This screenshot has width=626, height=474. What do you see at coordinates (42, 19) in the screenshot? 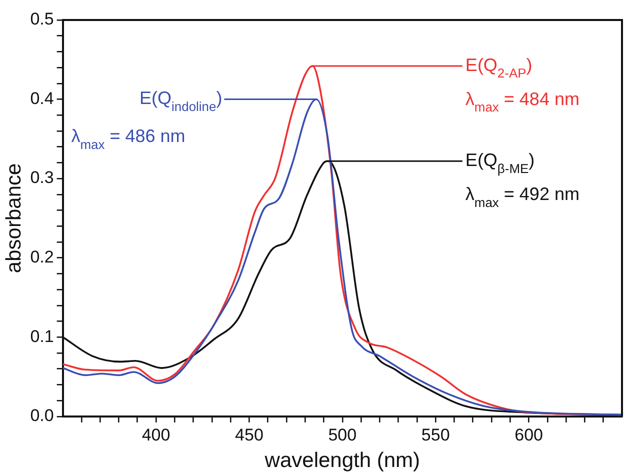
I see `y-tick-label: 0.5` at bounding box center [42, 19].